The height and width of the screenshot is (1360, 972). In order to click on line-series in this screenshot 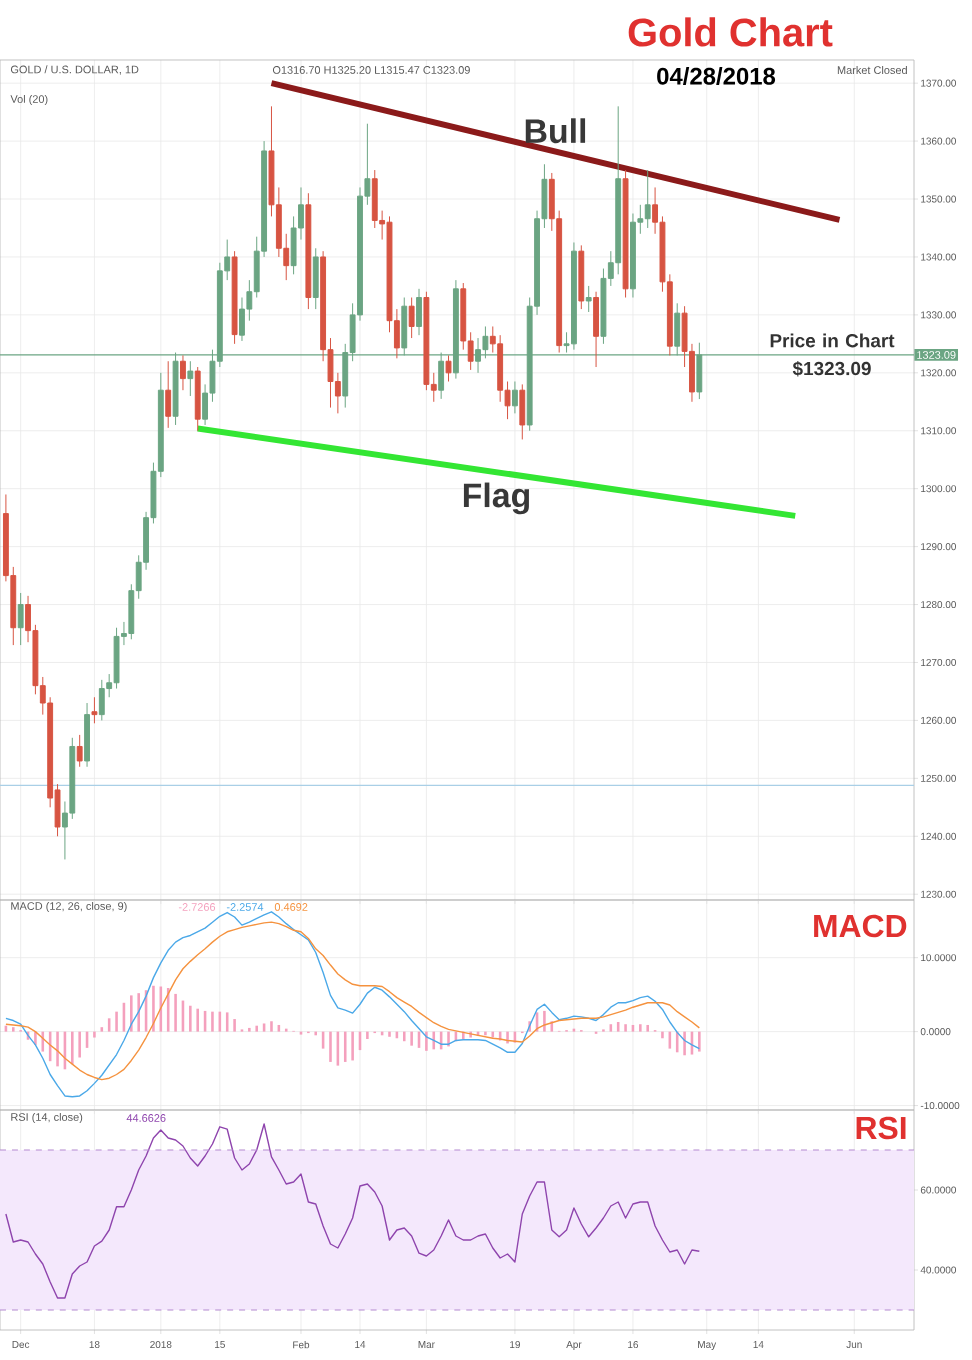, I will do `click(353, 1211)`.